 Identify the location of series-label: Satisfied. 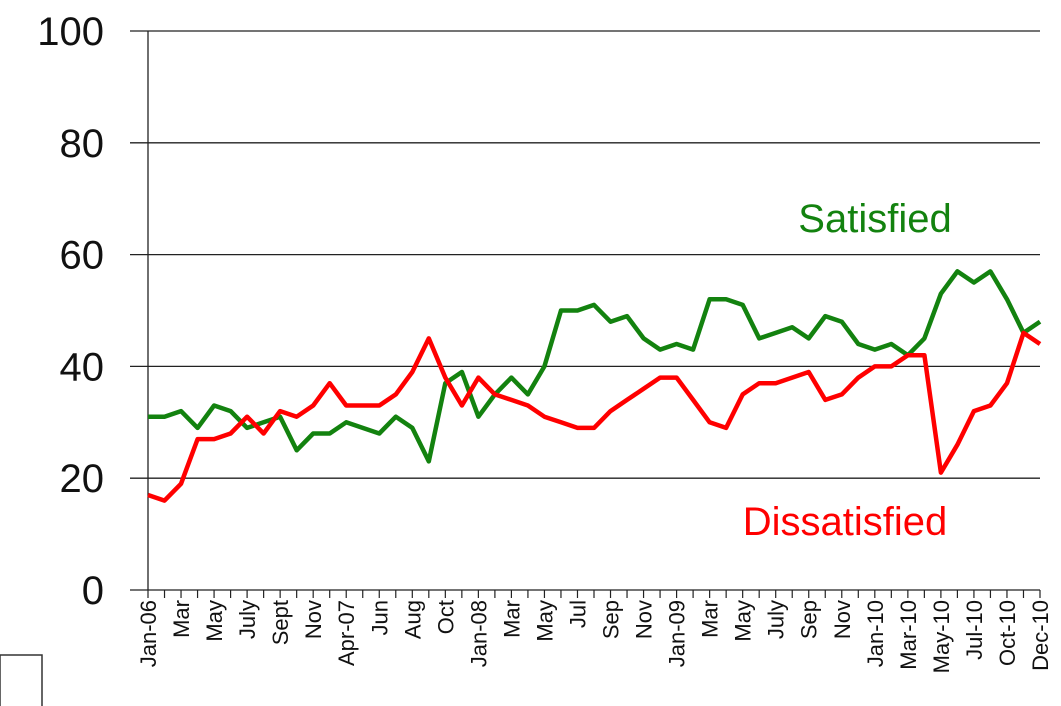
(874, 219).